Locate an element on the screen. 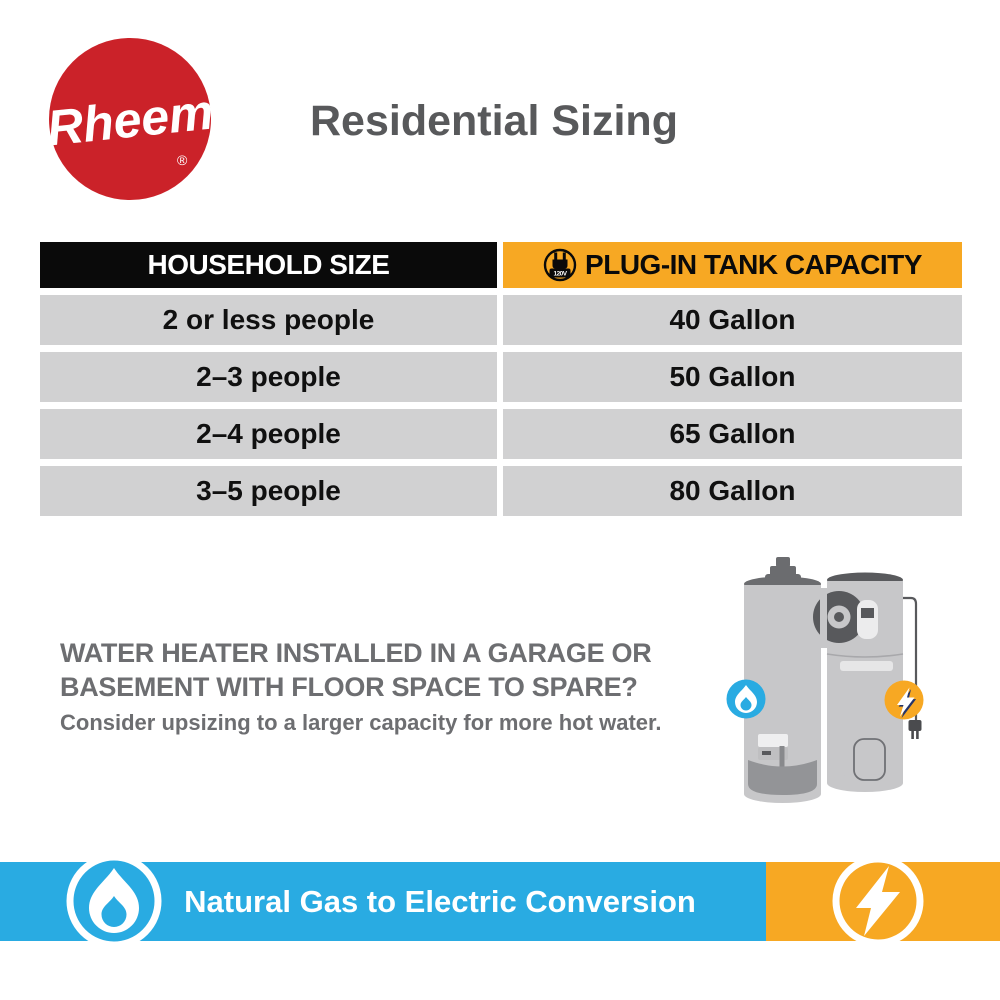  table-cell-household: 3–5 people is located at coordinates (268, 491).